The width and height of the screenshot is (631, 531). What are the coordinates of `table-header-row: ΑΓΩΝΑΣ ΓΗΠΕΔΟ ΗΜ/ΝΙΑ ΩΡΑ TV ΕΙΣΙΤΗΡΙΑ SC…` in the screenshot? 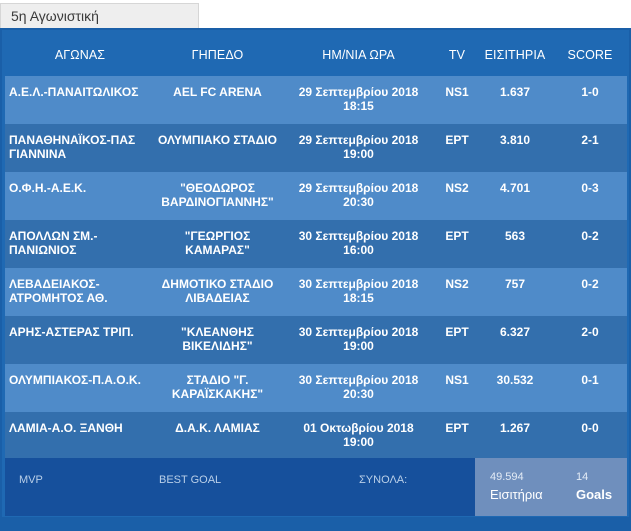 It's located at (316, 55).